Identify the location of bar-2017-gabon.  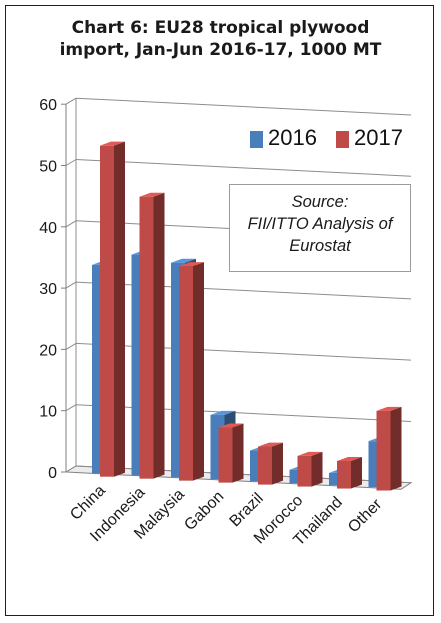
(231, 453).